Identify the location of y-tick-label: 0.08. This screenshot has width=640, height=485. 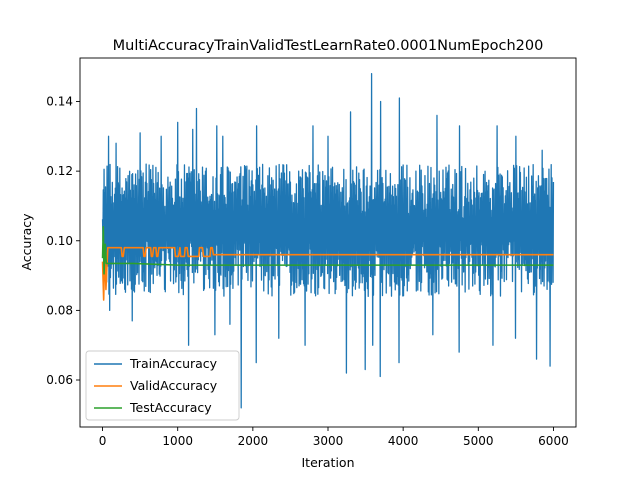
(59, 310).